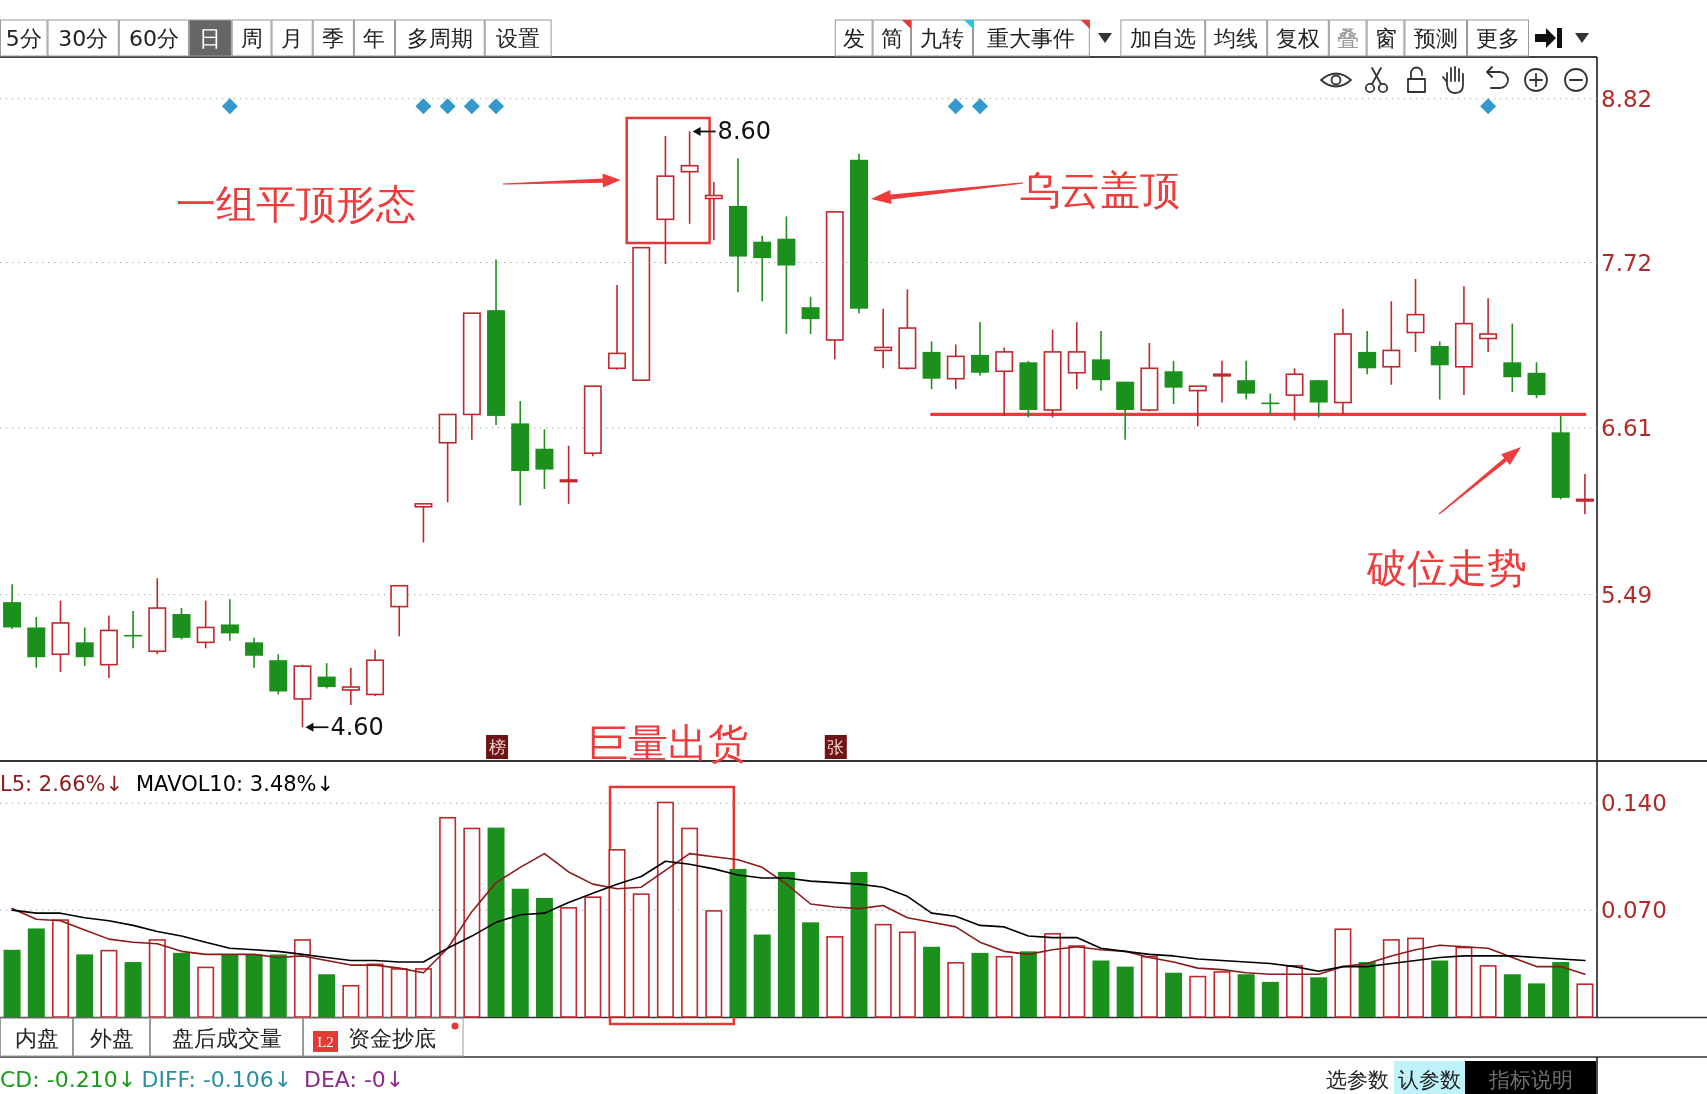 Image resolution: width=1707 pixels, height=1094 pixels. Describe the element at coordinates (210, 38) in the screenshot. I see `period-tab: 日` at that location.